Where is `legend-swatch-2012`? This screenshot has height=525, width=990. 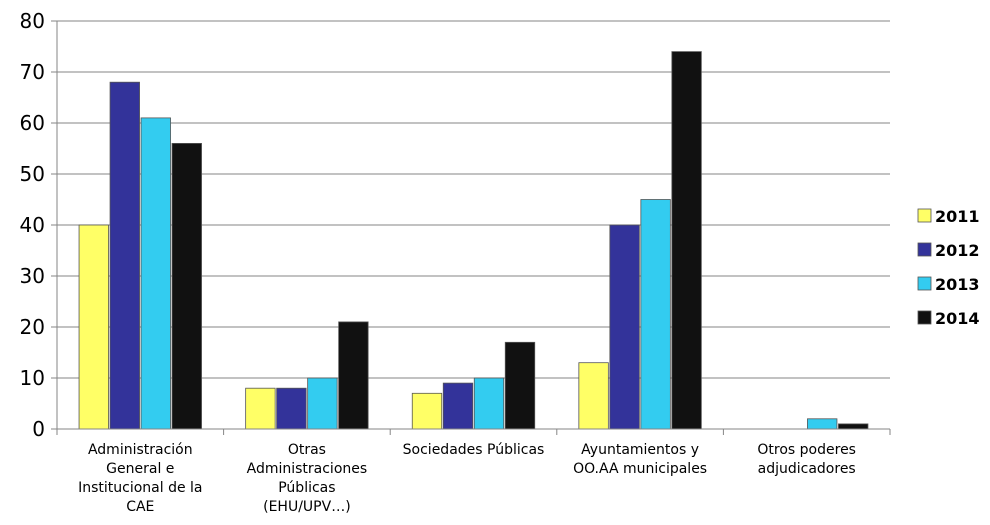 legend-swatch-2012 is located at coordinates (924, 249).